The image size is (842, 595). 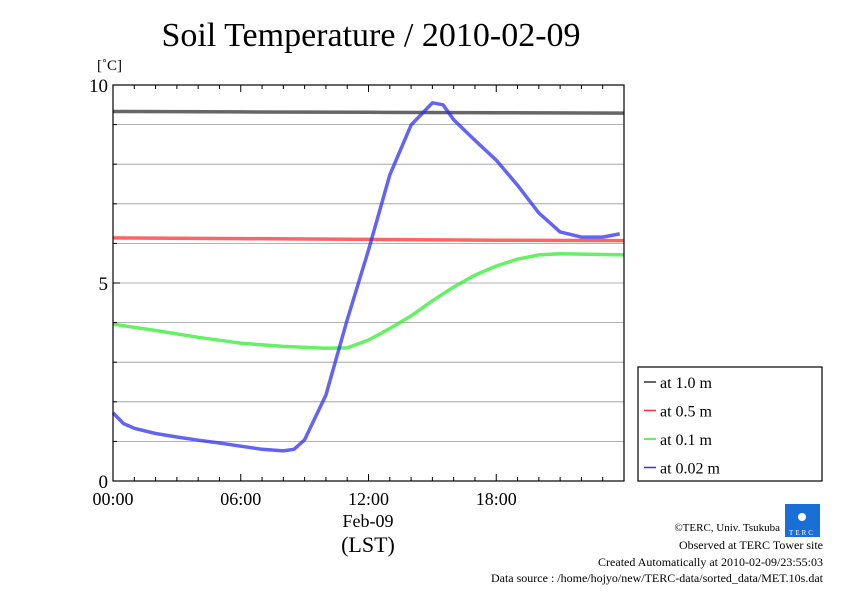 I want to click on x-tick-label: 06:00, so click(x=240, y=499).